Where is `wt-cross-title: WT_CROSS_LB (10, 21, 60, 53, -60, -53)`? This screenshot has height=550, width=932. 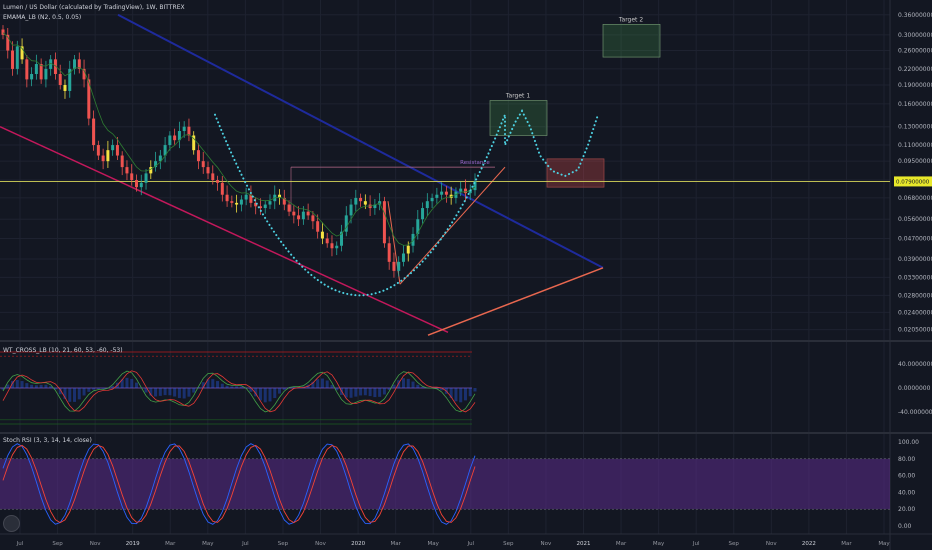 wt-cross-title: WT_CROSS_LB (10, 21, 60, 53, -60, -53) is located at coordinates (63, 350).